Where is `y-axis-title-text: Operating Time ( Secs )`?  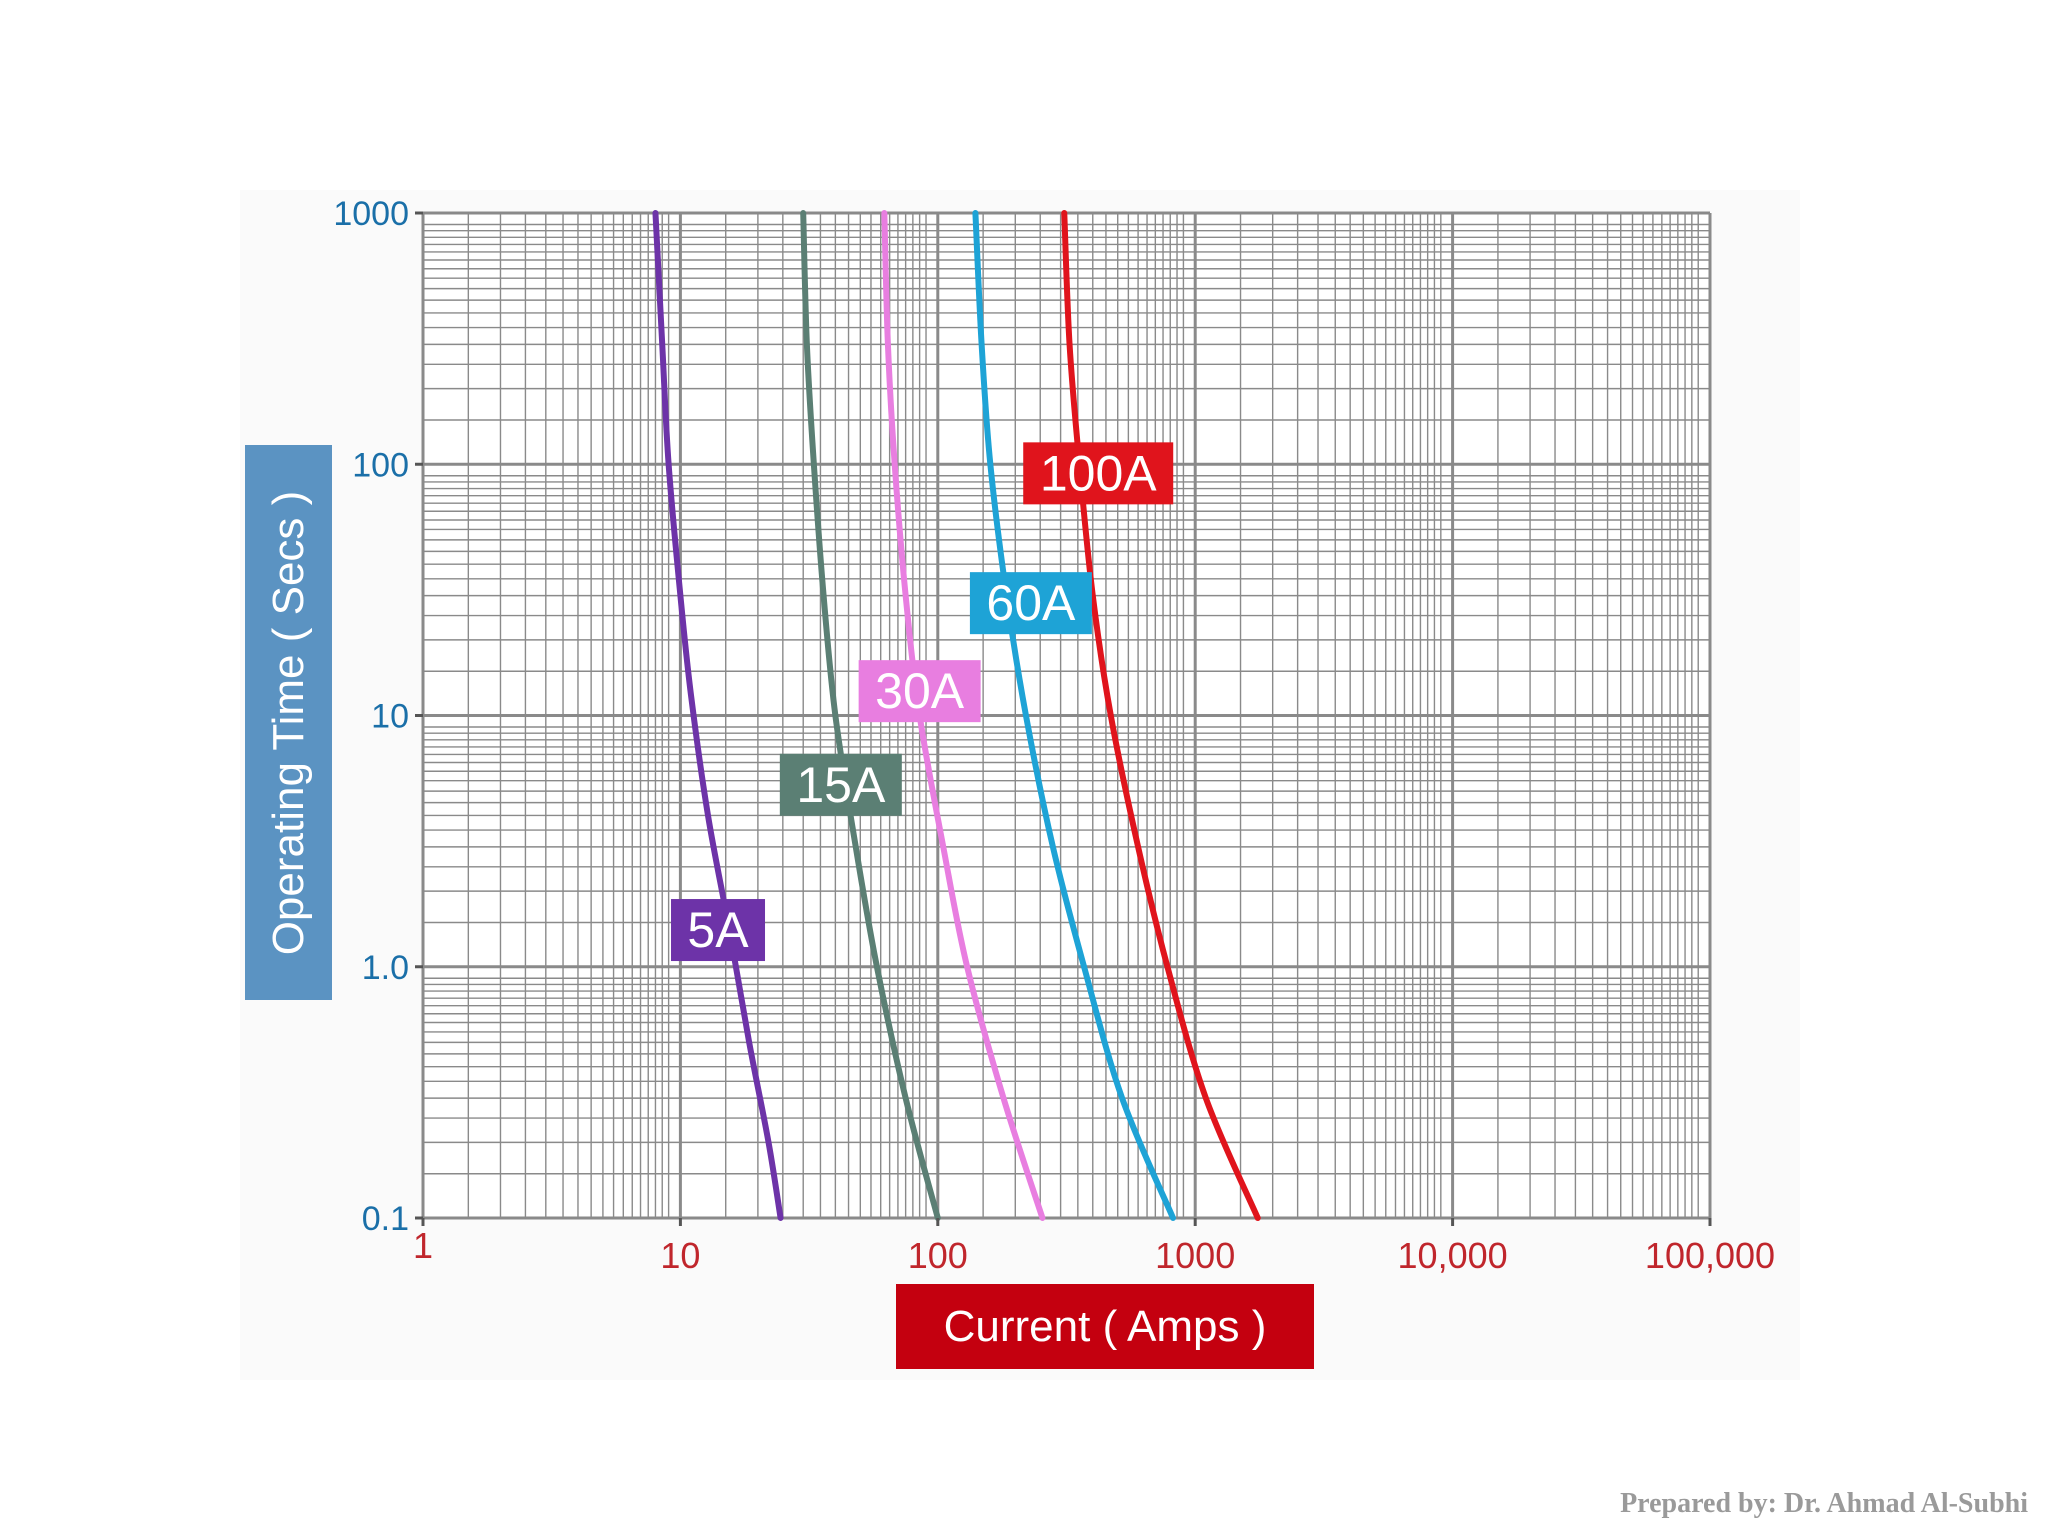 y-axis-title-text: Operating Time ( Secs ) is located at coordinates (288, 723).